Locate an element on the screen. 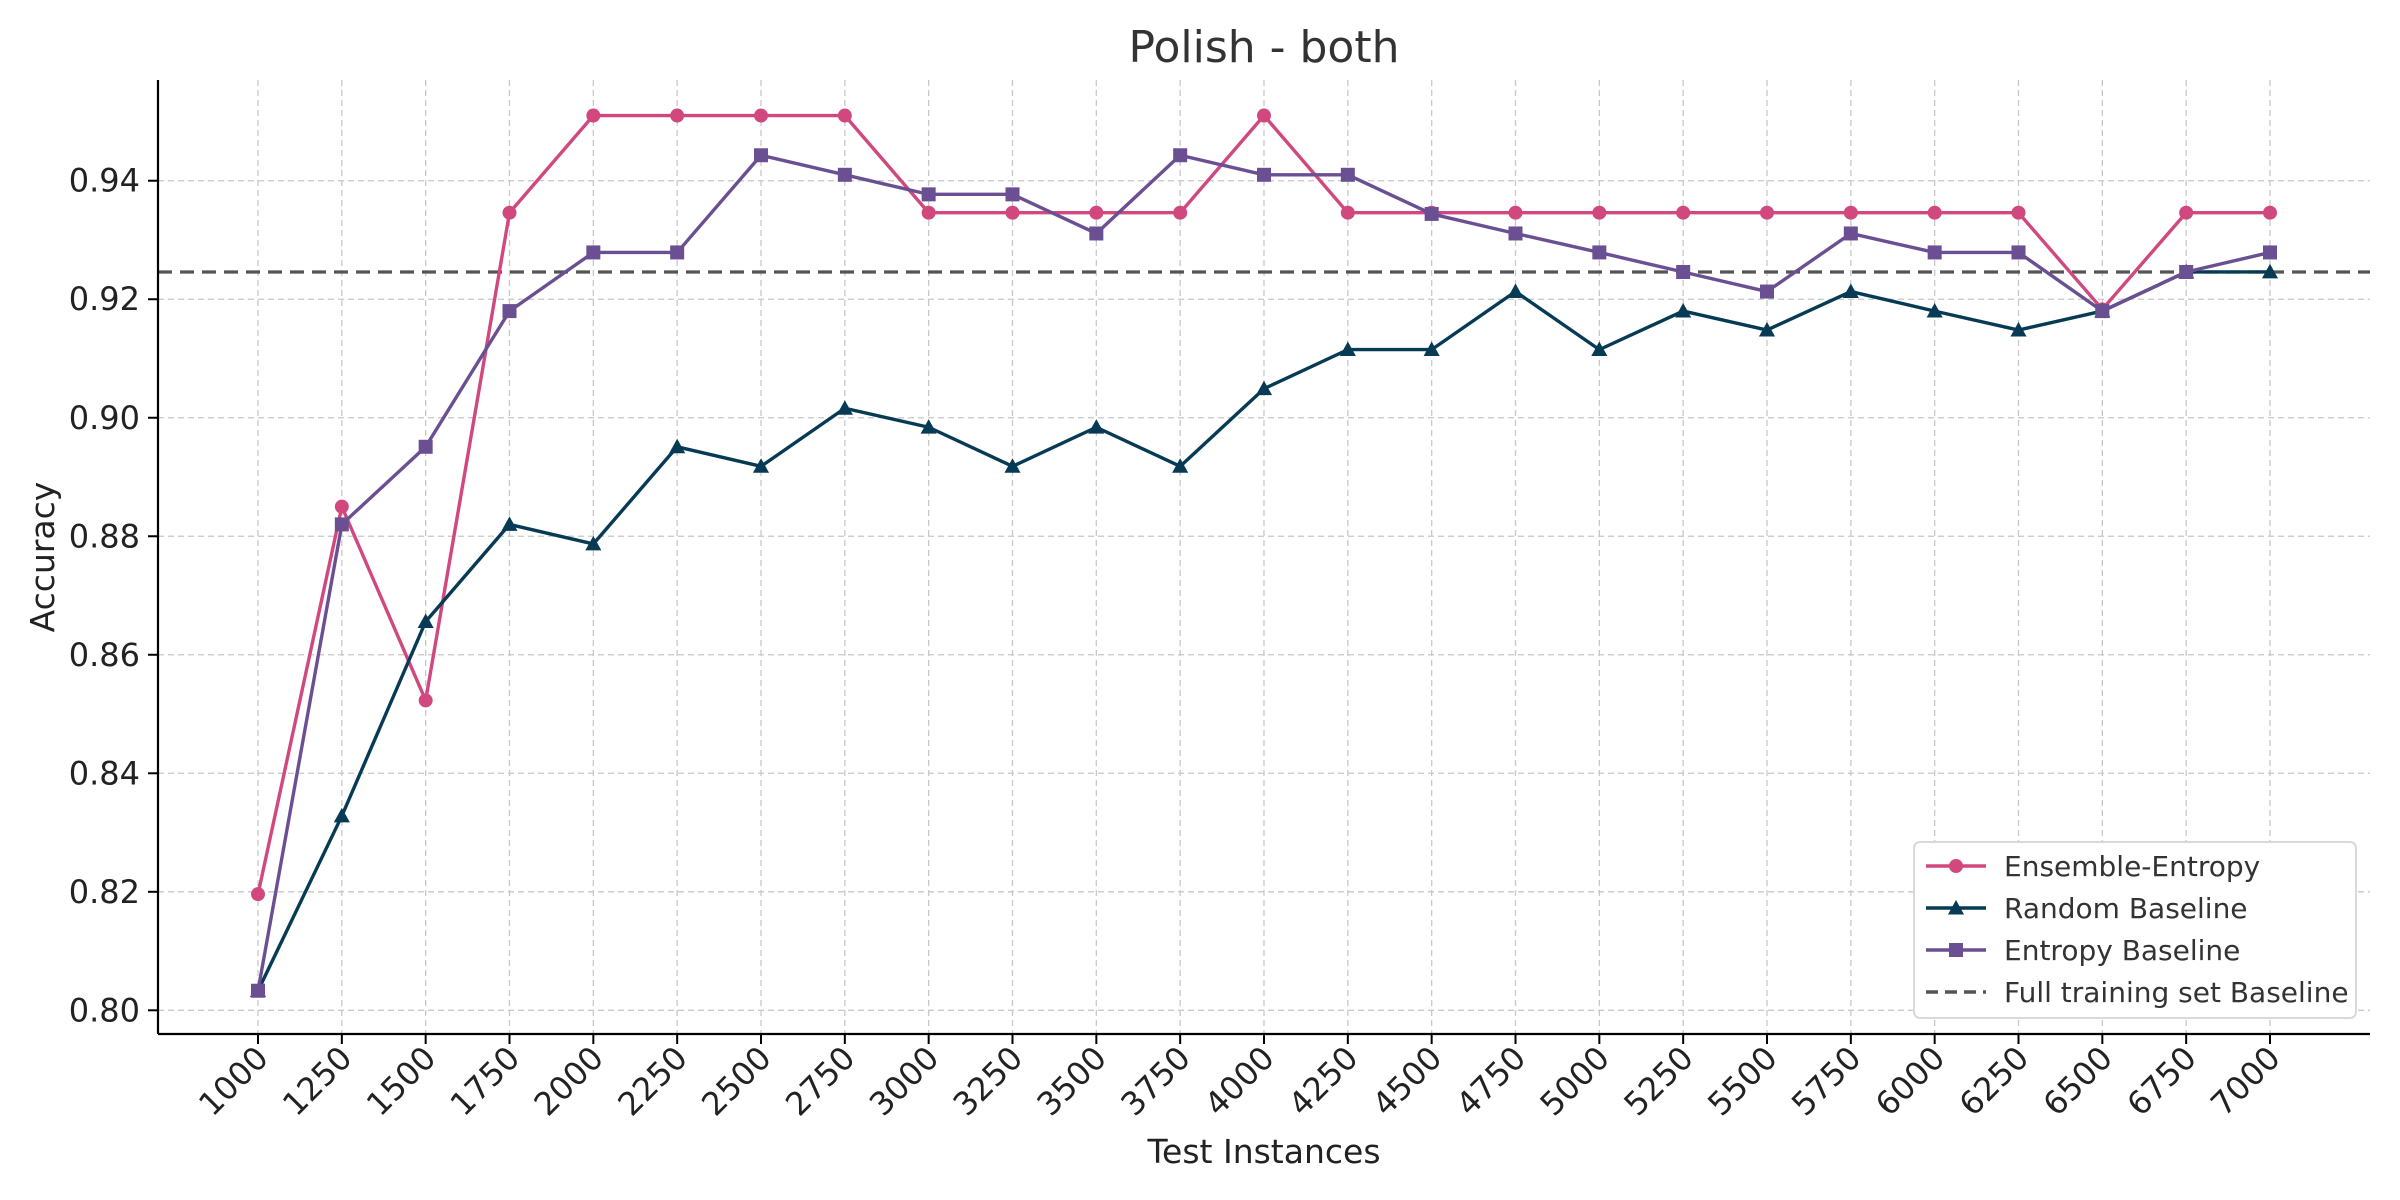 Image resolution: width=2400 pixels, height=1200 pixels. x-axis-title: Test Instances is located at coordinates (1263, 1151).